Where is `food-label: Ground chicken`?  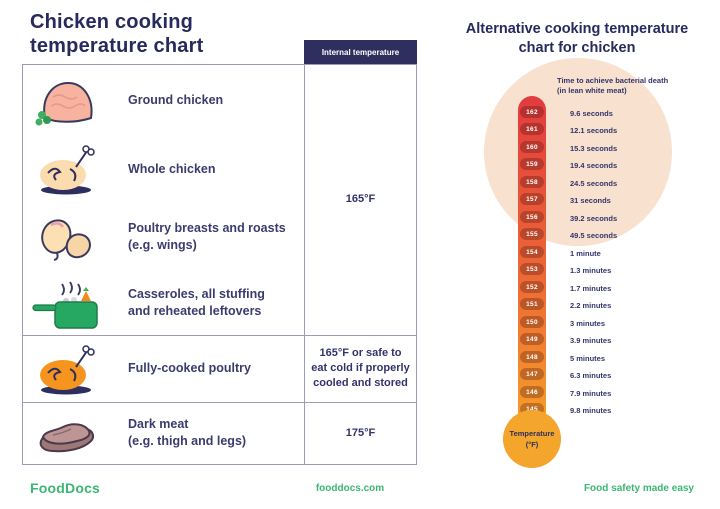 food-label: Ground chicken is located at coordinates (176, 99).